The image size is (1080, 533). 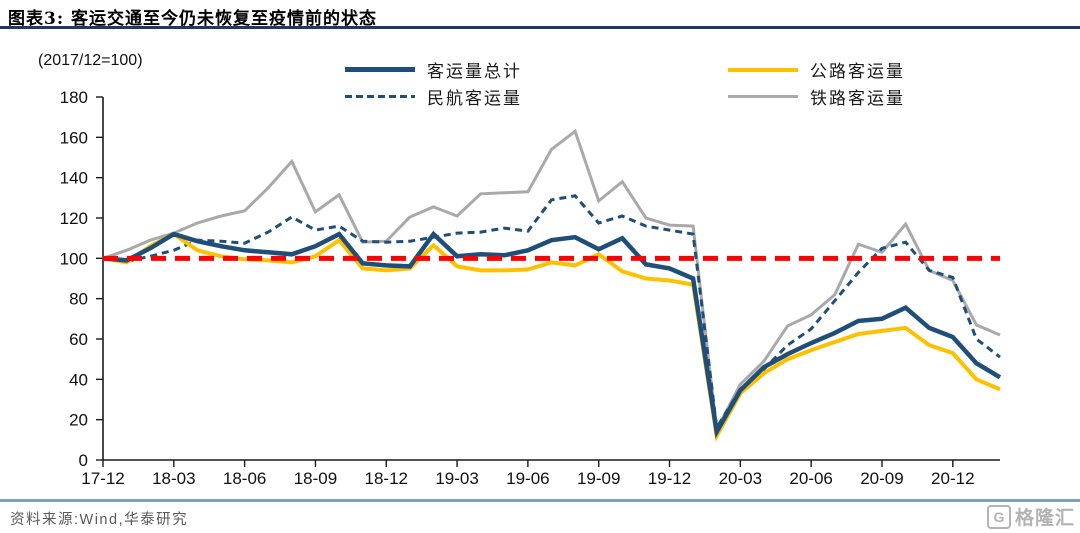 I want to click on legend-swatch-civil-aviation-icon, so click(x=380, y=96).